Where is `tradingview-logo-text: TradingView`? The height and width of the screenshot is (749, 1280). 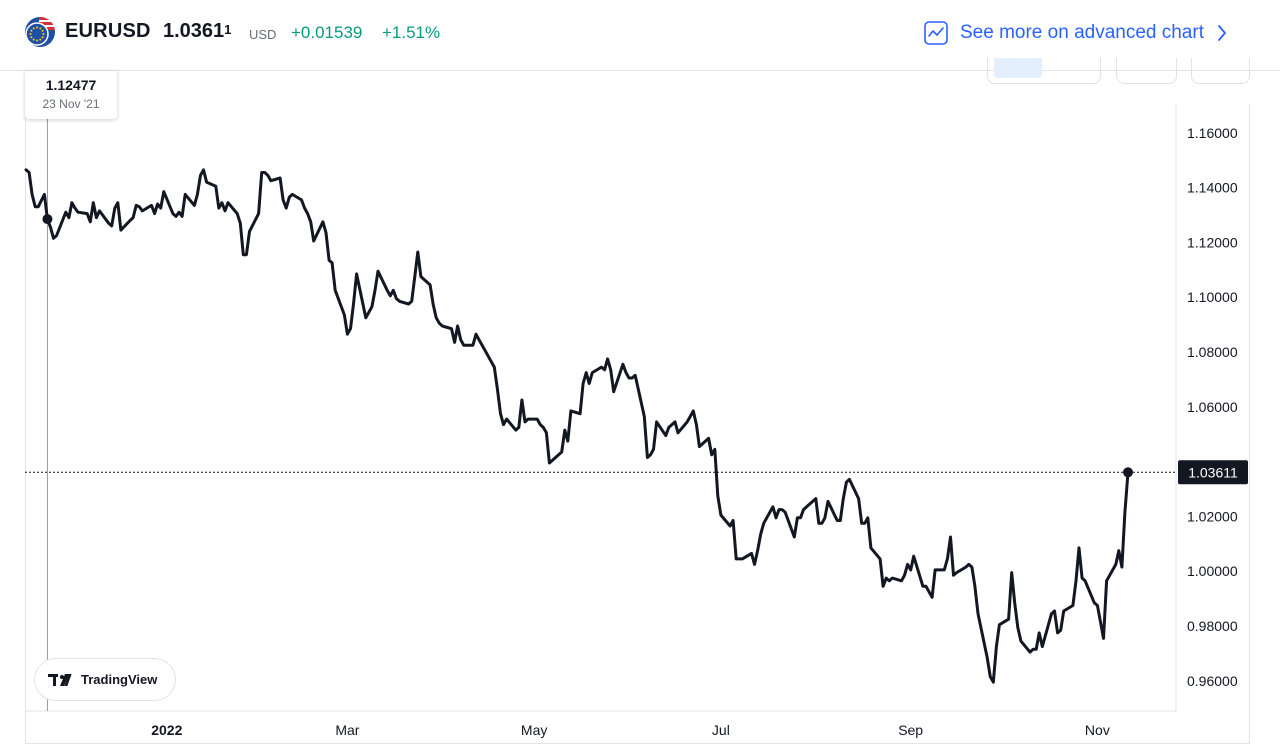
tradingview-logo-text: TradingView is located at coordinates (119, 679).